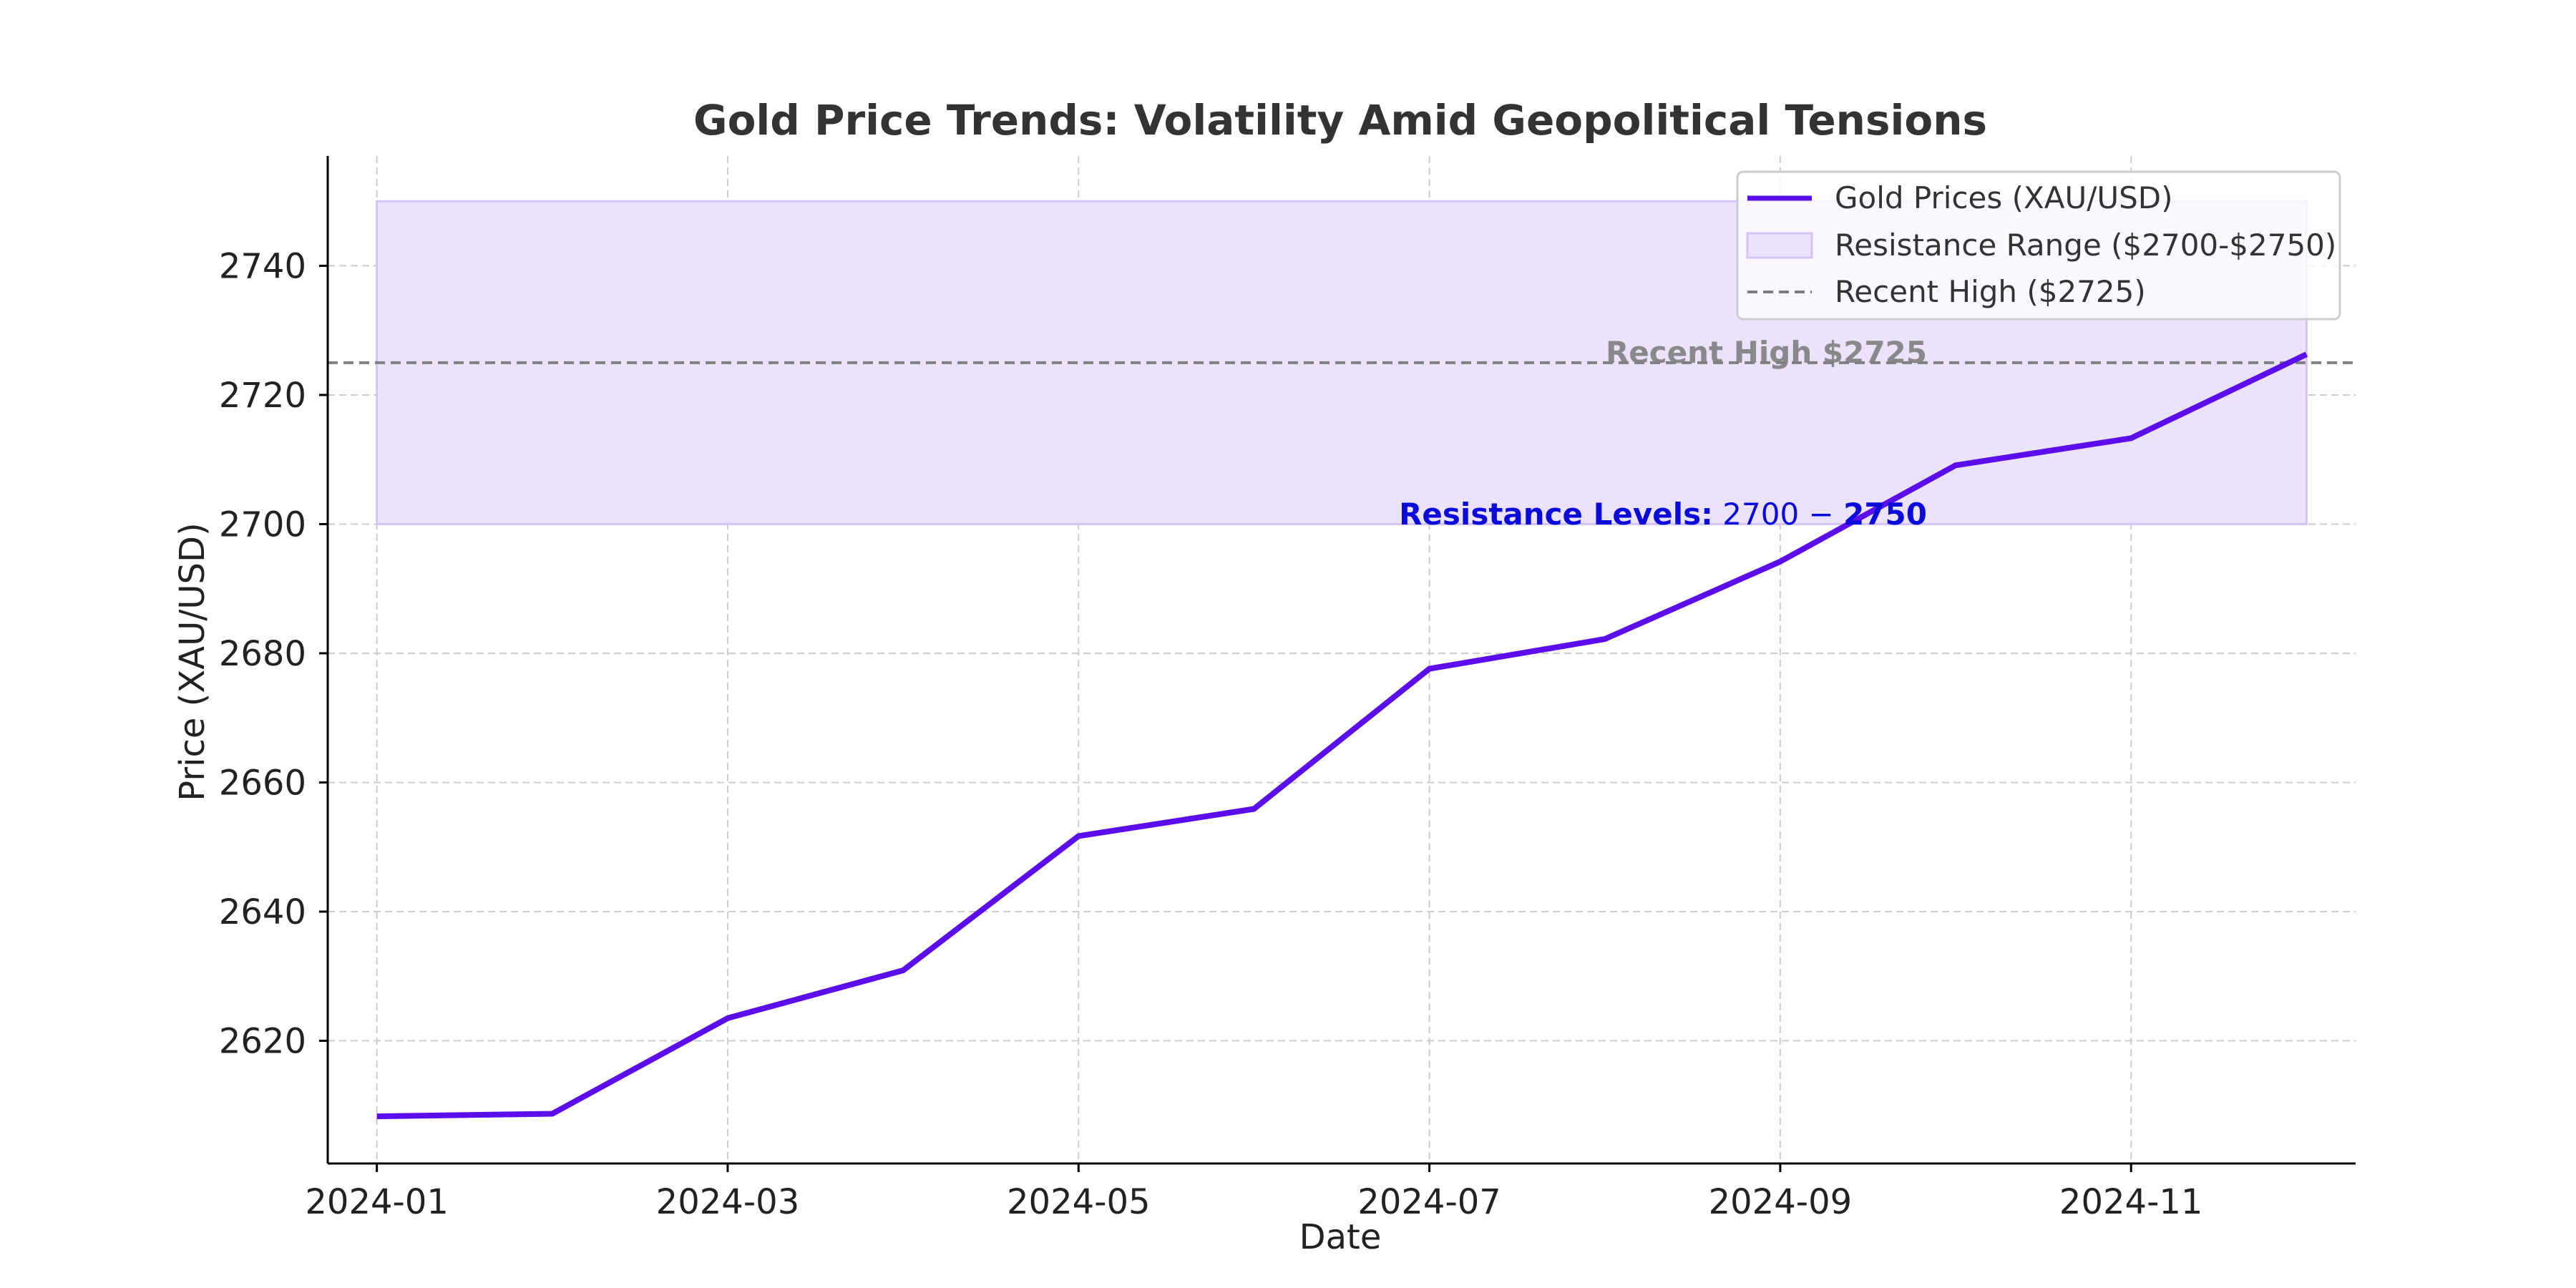 The image size is (2576, 1288). Describe the element at coordinates (2004, 197) in the screenshot. I see `legend-label-gold: Gold Prices (XAU/USD)` at that location.